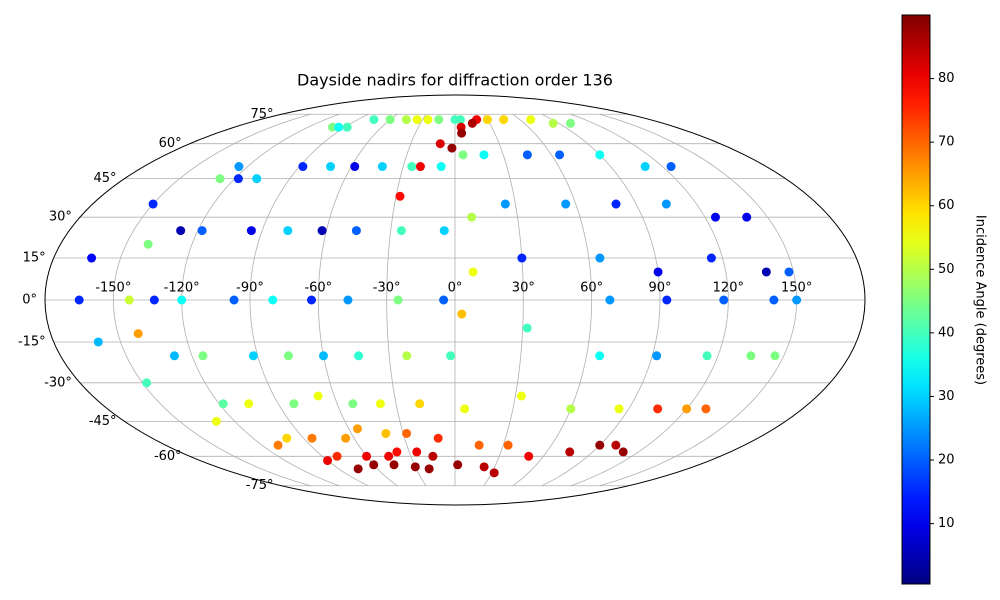 Image resolution: width=1000 pixels, height=600 pixels. What do you see at coordinates (250, 288) in the screenshot?
I see `x-tick-label: -90°` at bounding box center [250, 288].